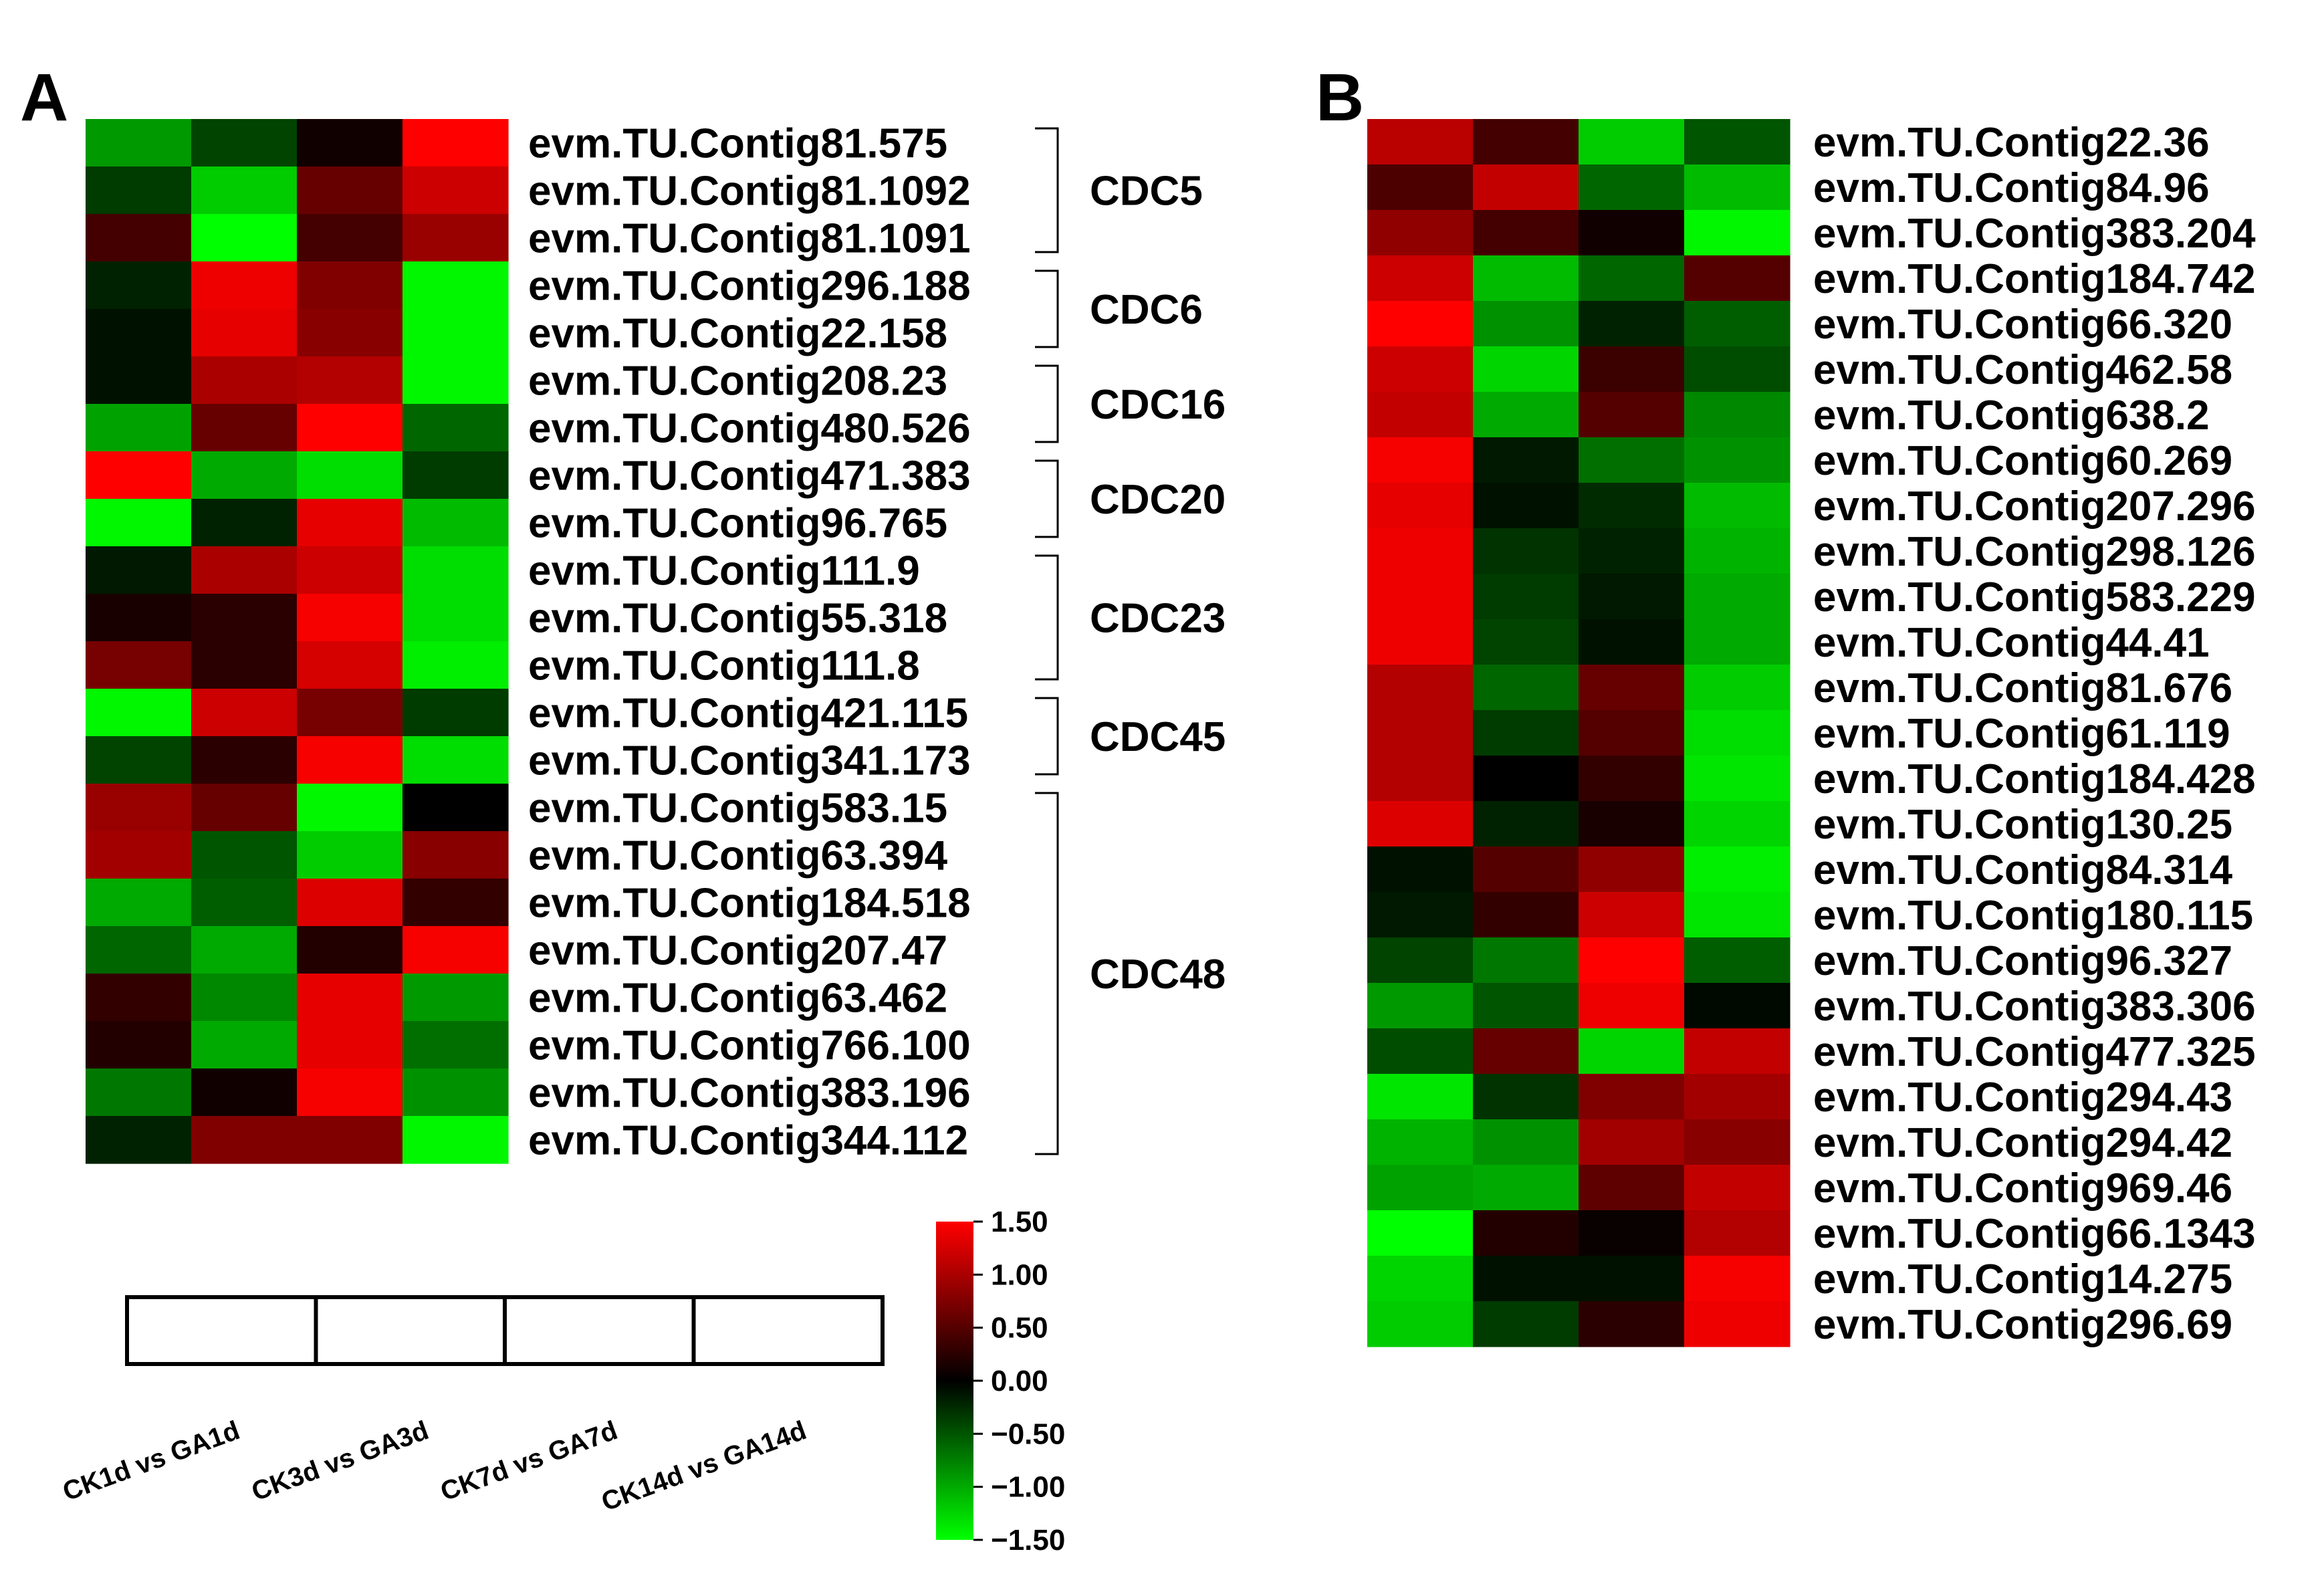 This screenshot has width=2324, height=1586. What do you see at coordinates (704, 1466) in the screenshot?
I see `column-label: CK14d vs GA14d` at bounding box center [704, 1466].